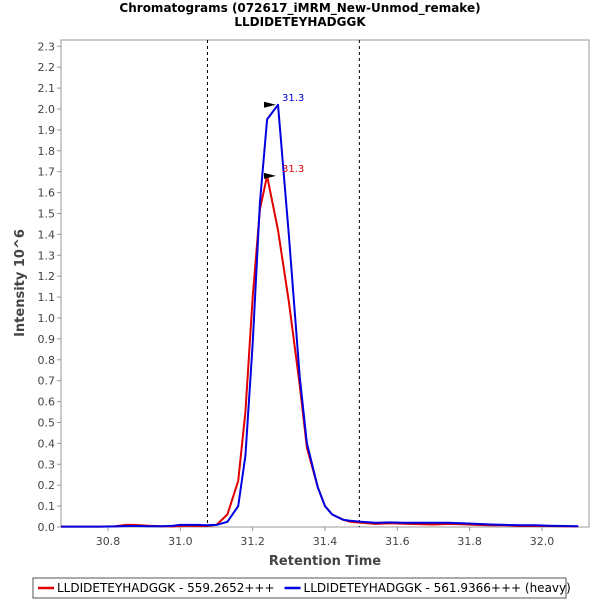 Image resolution: width=600 pixels, height=600 pixels. What do you see at coordinates (437, 588) in the screenshot?
I see `legend-label: LLDIDETEYHADGGK - 561.9366+++ (heavy)` at bounding box center [437, 588].